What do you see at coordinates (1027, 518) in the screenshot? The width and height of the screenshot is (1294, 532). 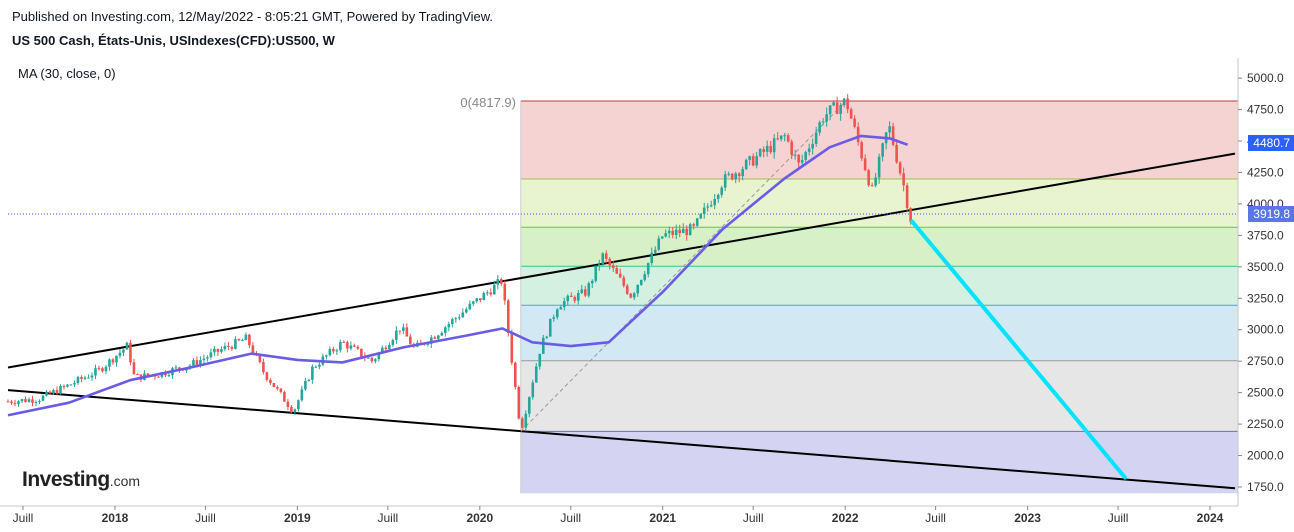 I see `x-tick-label: 2023` at bounding box center [1027, 518].